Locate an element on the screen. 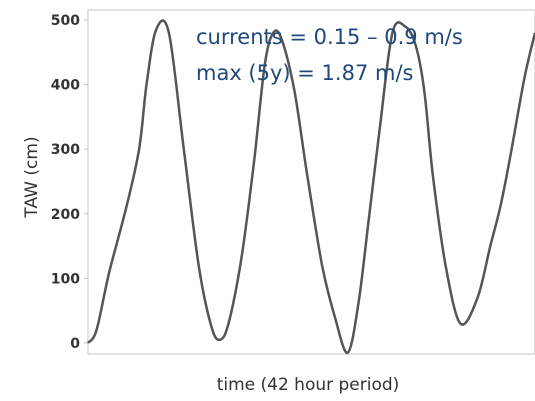  annotation-currents: currents = 0.15 – 0.9 m/s is located at coordinates (329, 37).